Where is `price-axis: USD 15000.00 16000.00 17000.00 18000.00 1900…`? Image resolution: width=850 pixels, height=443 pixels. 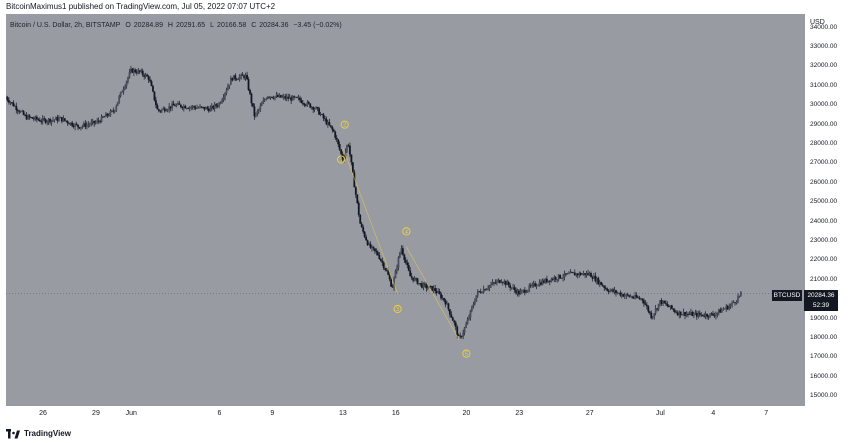 price-axis: USD 15000.00 16000.00 17000.00 18000.00 1900… is located at coordinates (827, 210).